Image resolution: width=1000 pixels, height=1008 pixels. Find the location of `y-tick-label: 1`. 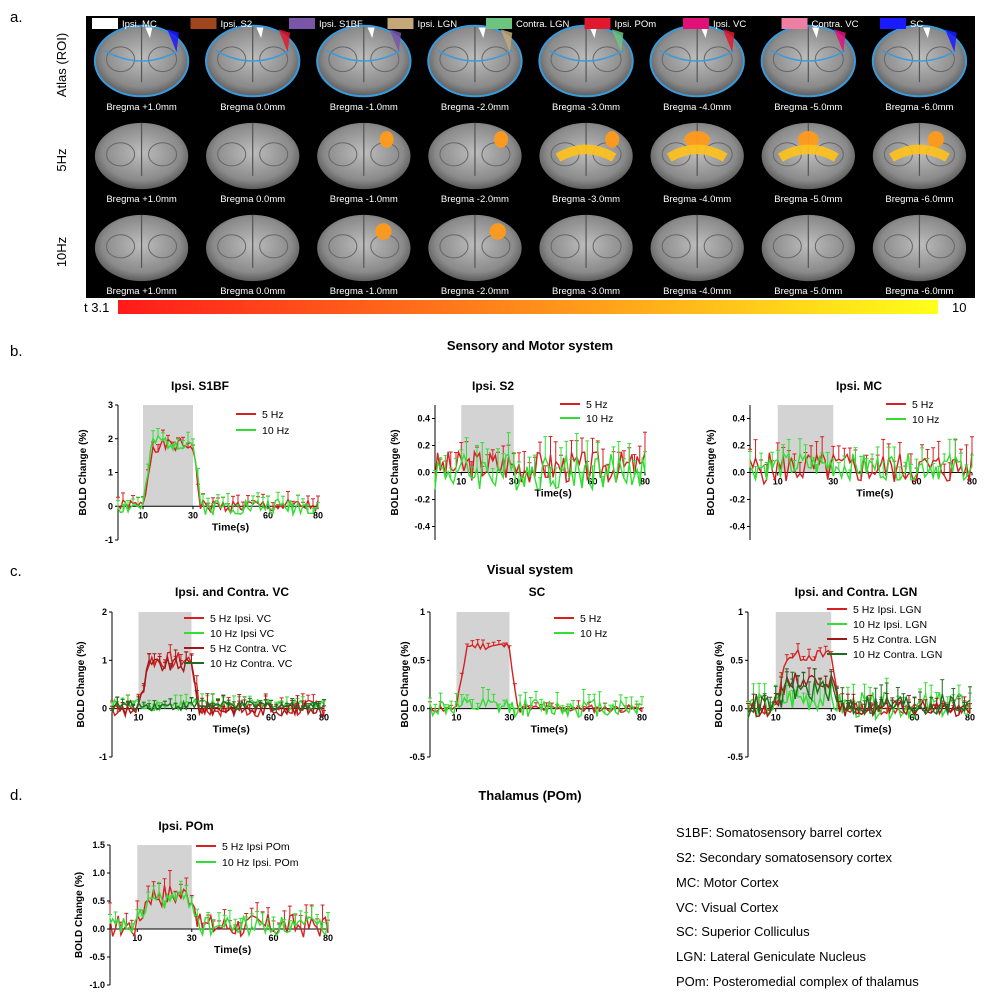

y-tick-label: 1 is located at coordinates (110, 473).